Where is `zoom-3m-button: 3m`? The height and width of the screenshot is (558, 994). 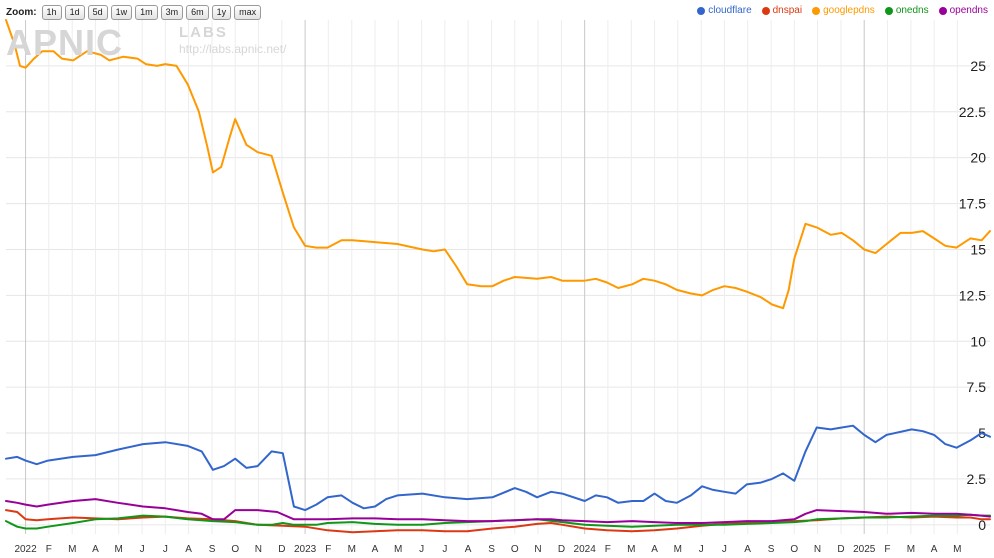
zoom-3m-button: 3m is located at coordinates (172, 12).